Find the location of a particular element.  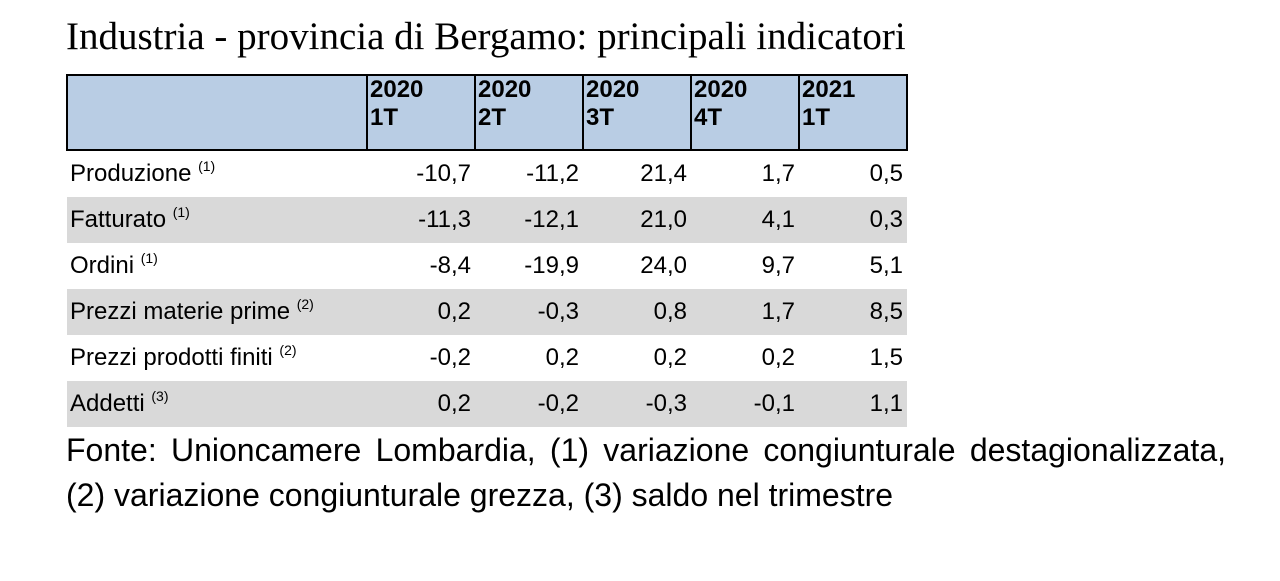

table-cell: 0,3 is located at coordinates (853, 220).